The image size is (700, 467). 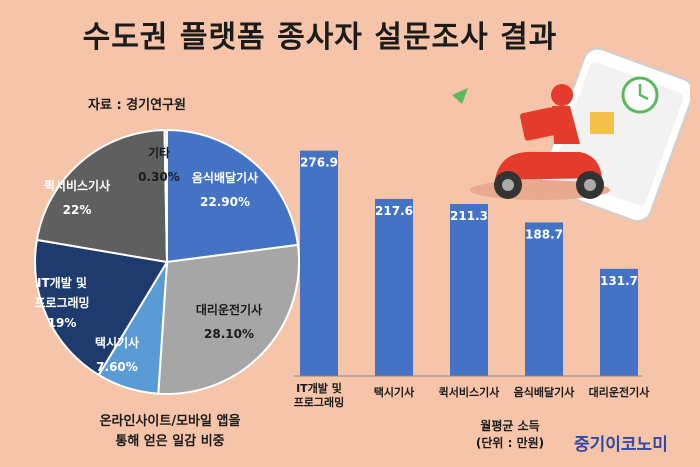 What do you see at coordinates (470, 392) in the screenshot?
I see `bar-category-label: 퀵서비스기사` at bounding box center [470, 392].